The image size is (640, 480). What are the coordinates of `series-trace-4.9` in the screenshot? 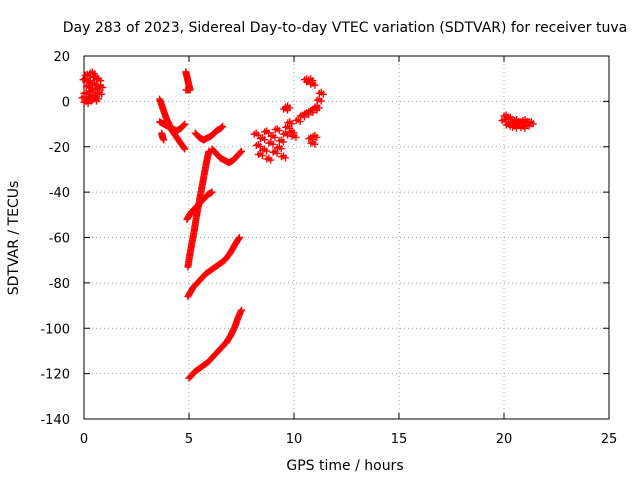 It's located at (188, 81).